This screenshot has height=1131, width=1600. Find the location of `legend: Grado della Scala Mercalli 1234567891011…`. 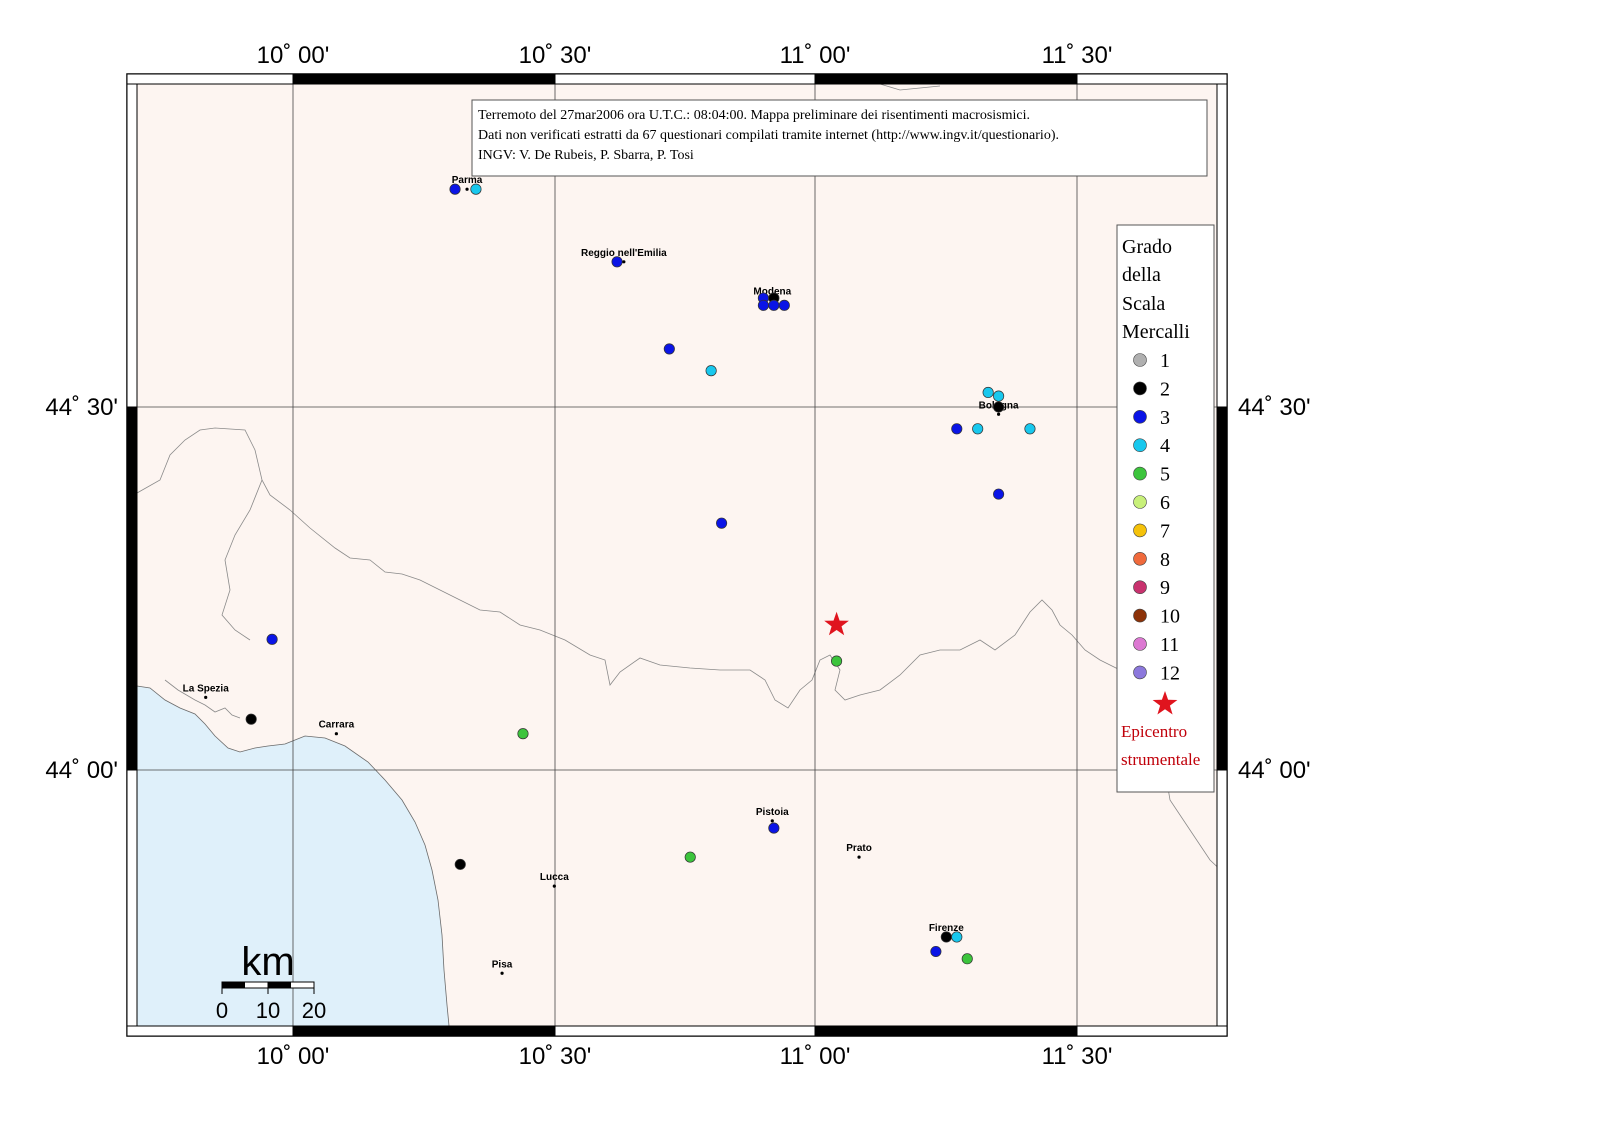

legend: Grado della Scala Mercalli 1234567891011… is located at coordinates (1165, 508).